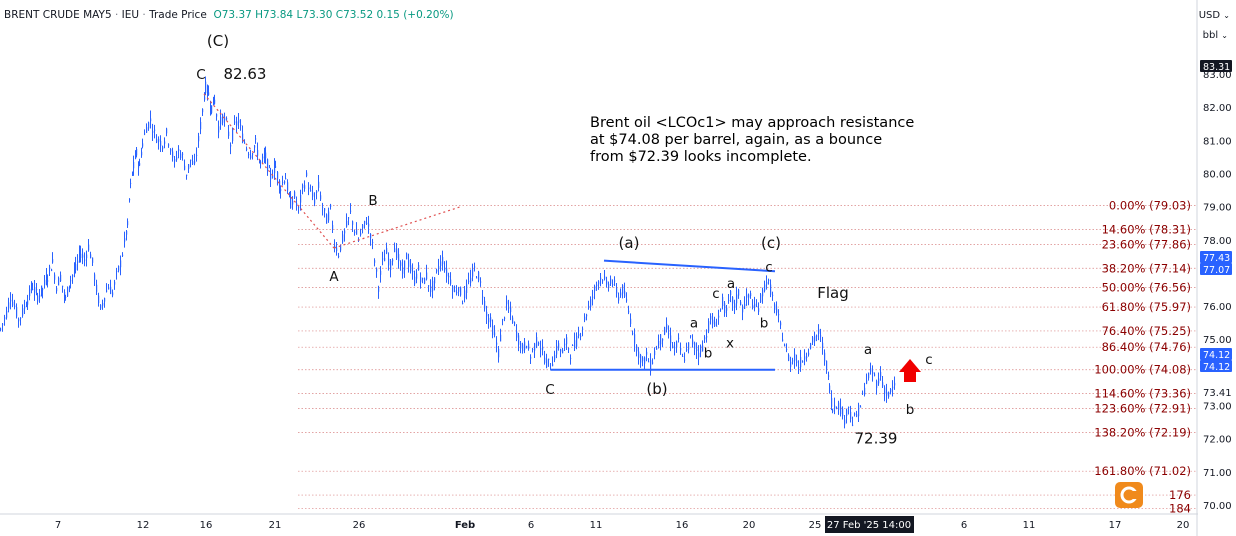 This screenshot has height=536, width=1236. Describe the element at coordinates (359, 525) in the screenshot. I see `time-tick-label: 26` at that location.